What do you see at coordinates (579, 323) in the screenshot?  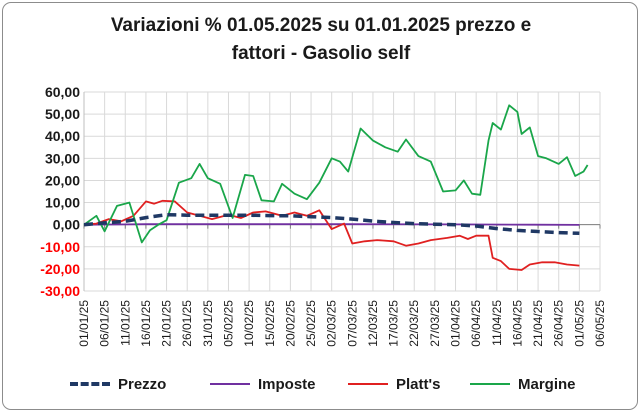 I see `x-tick-label: 01/05/25` at bounding box center [579, 323].